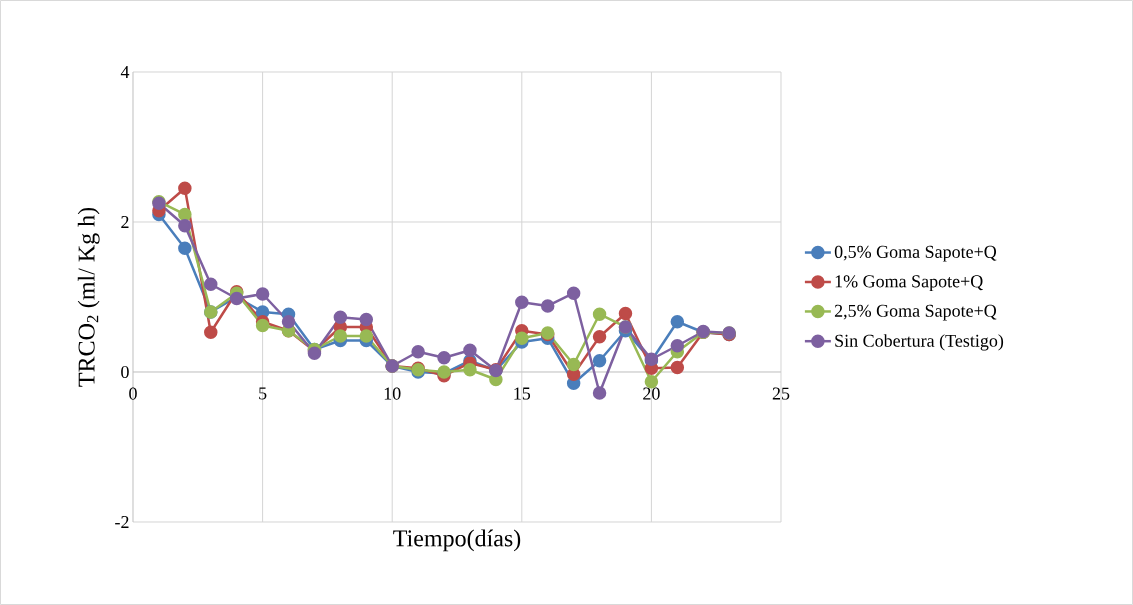  I want to click on y-tick-label: 2, so click(125, 222).